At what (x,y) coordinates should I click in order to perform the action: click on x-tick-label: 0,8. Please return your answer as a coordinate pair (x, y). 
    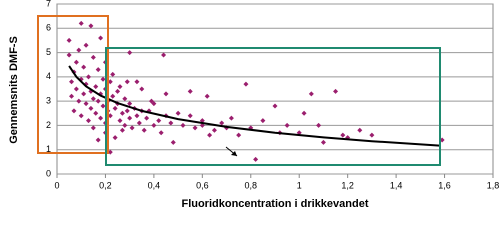
    Looking at the image, I should click on (251, 185).